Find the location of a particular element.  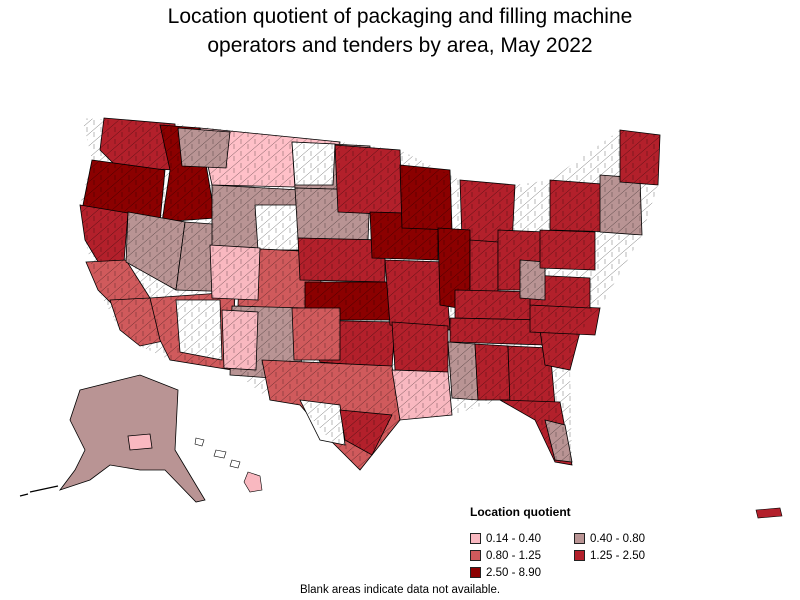

legend-label-1-25-2-50: 1.25 - 2.50 is located at coordinates (617, 555).